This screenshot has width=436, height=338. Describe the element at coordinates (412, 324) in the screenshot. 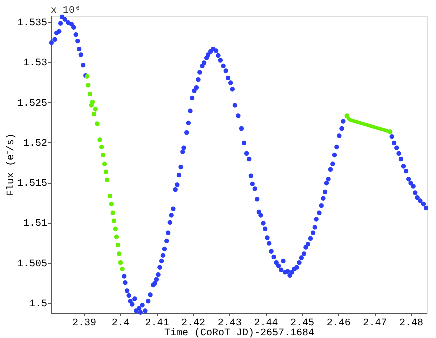

I see `x-tick-label: 2.48` at that location.